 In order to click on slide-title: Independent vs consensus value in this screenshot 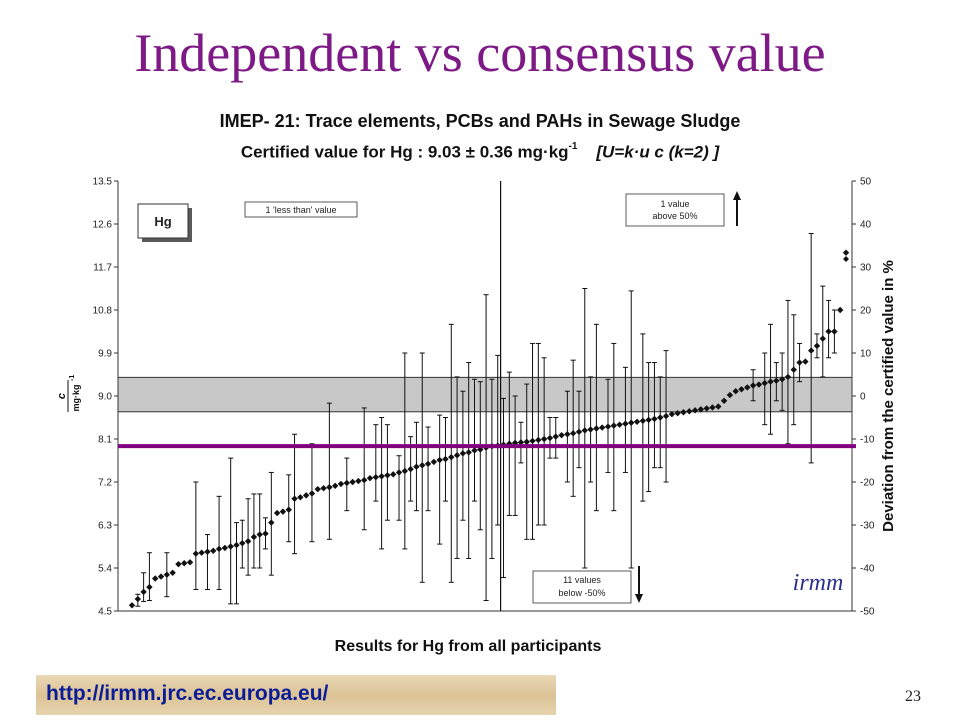, I will do `click(480, 53)`.